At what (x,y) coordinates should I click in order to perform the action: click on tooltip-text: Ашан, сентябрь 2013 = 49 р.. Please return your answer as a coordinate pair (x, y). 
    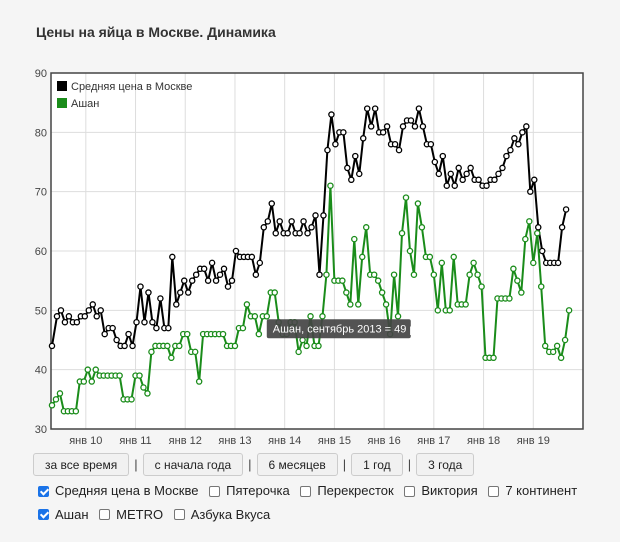
    Looking at the image, I should click on (346, 329).